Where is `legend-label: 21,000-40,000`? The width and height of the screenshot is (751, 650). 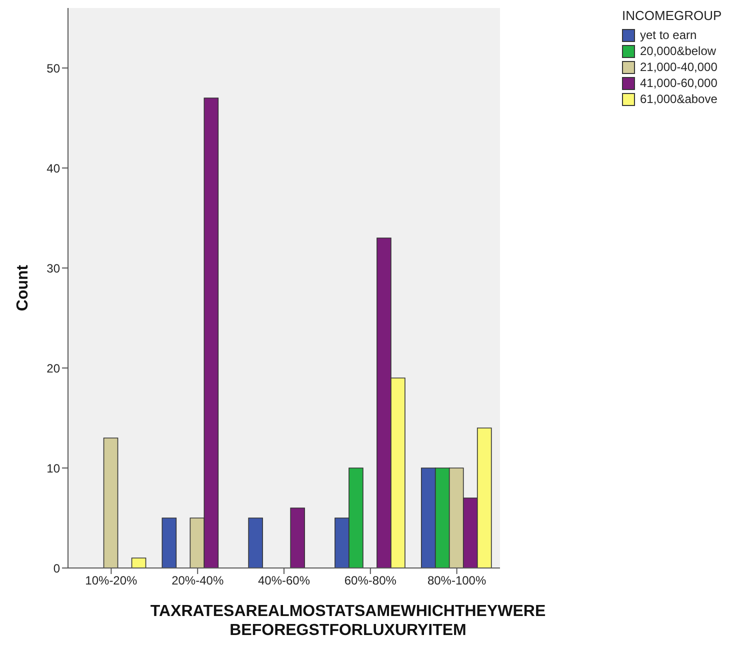 legend-label: 21,000-40,000 is located at coordinates (679, 67).